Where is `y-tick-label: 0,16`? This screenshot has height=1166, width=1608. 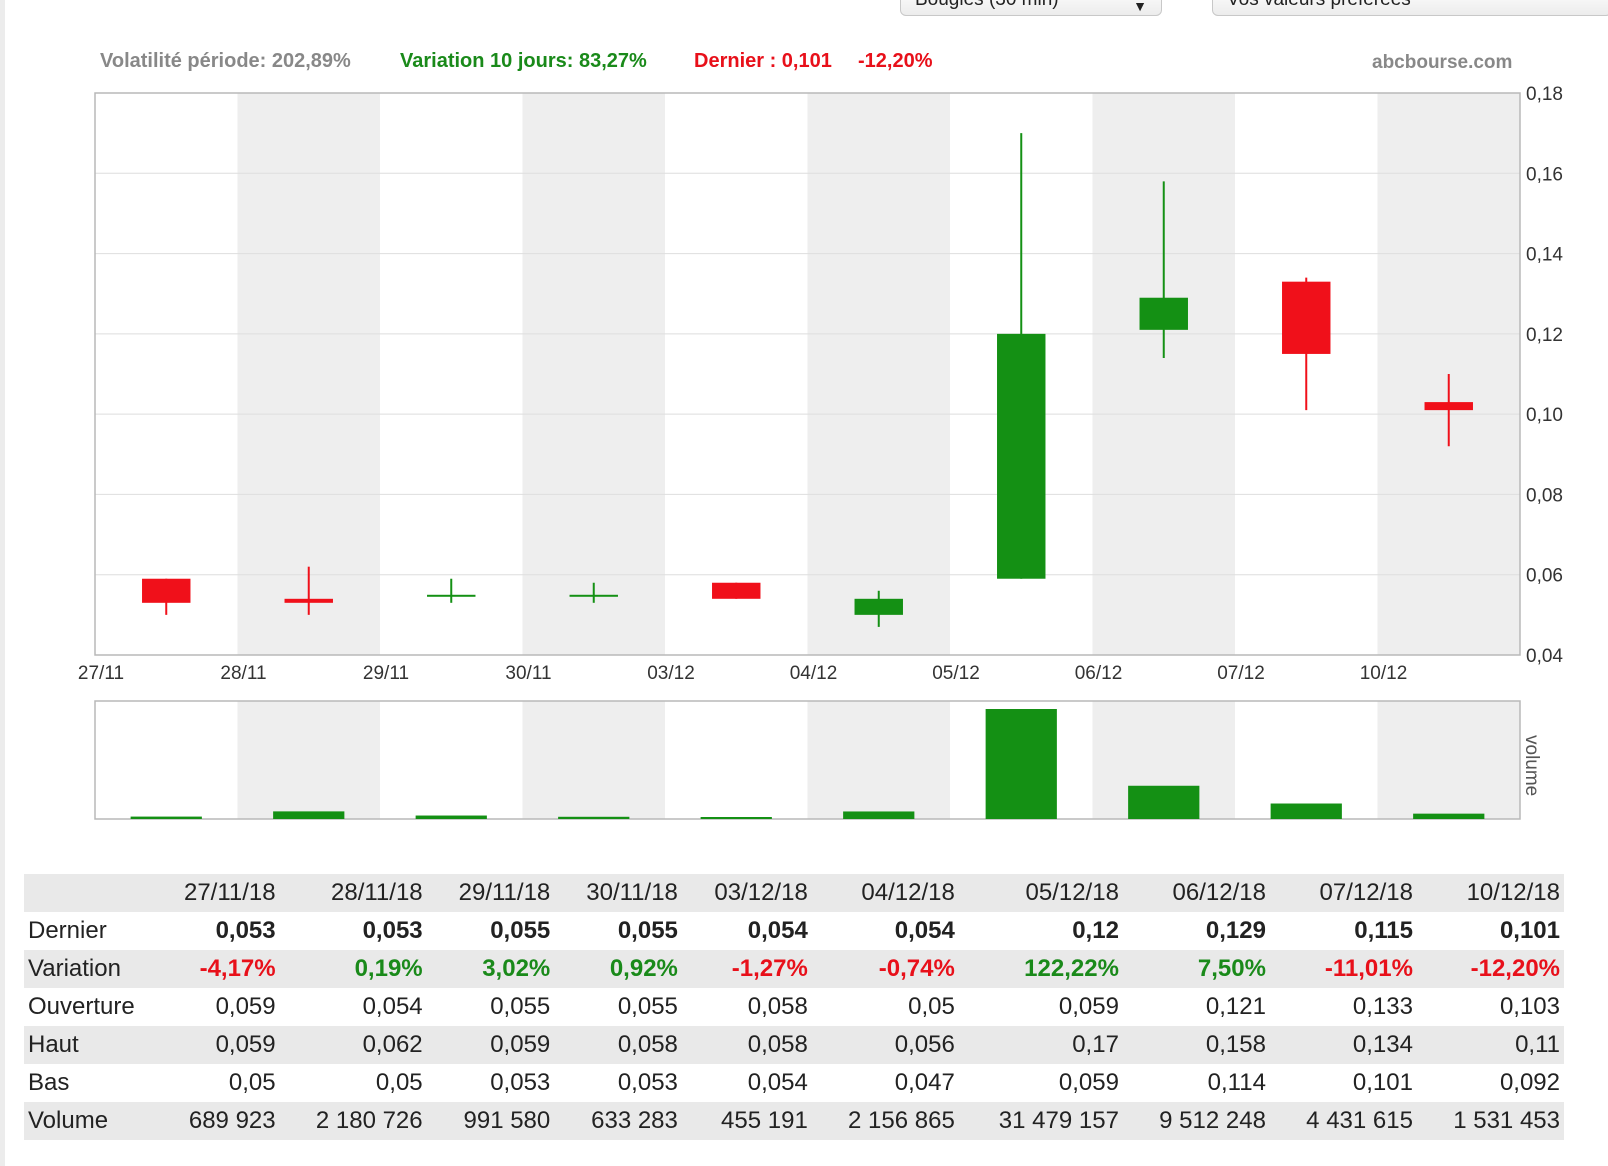
y-tick-label: 0,16 is located at coordinates (1544, 174).